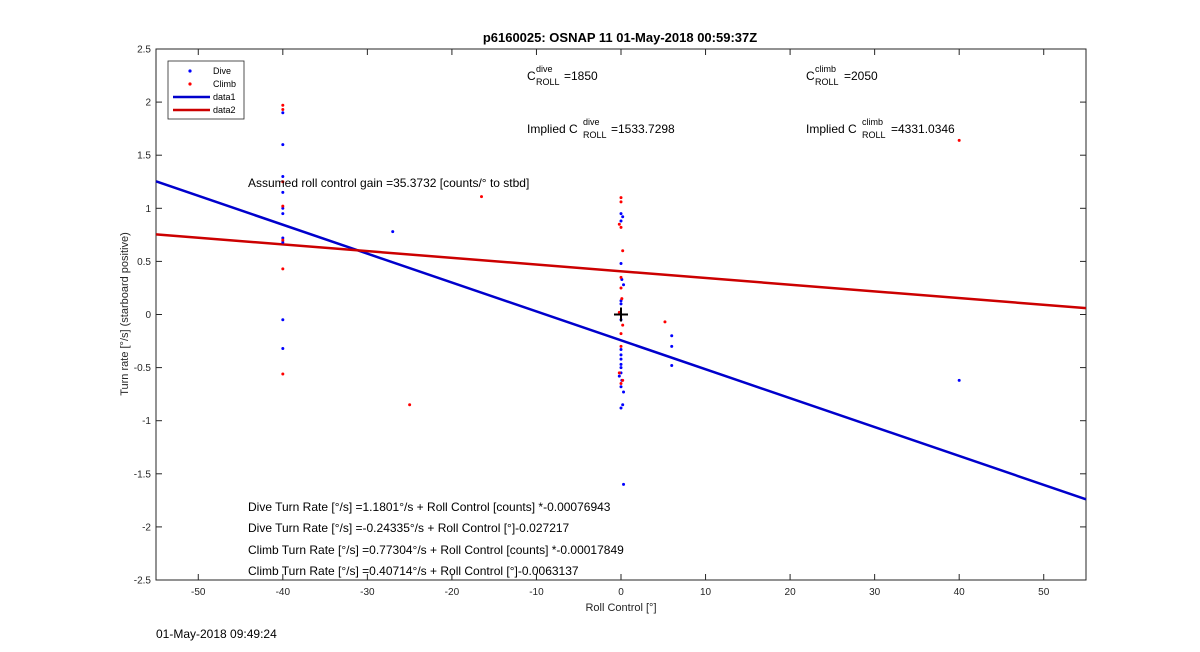  I want to click on x-tick-label: -40, so click(283, 592).